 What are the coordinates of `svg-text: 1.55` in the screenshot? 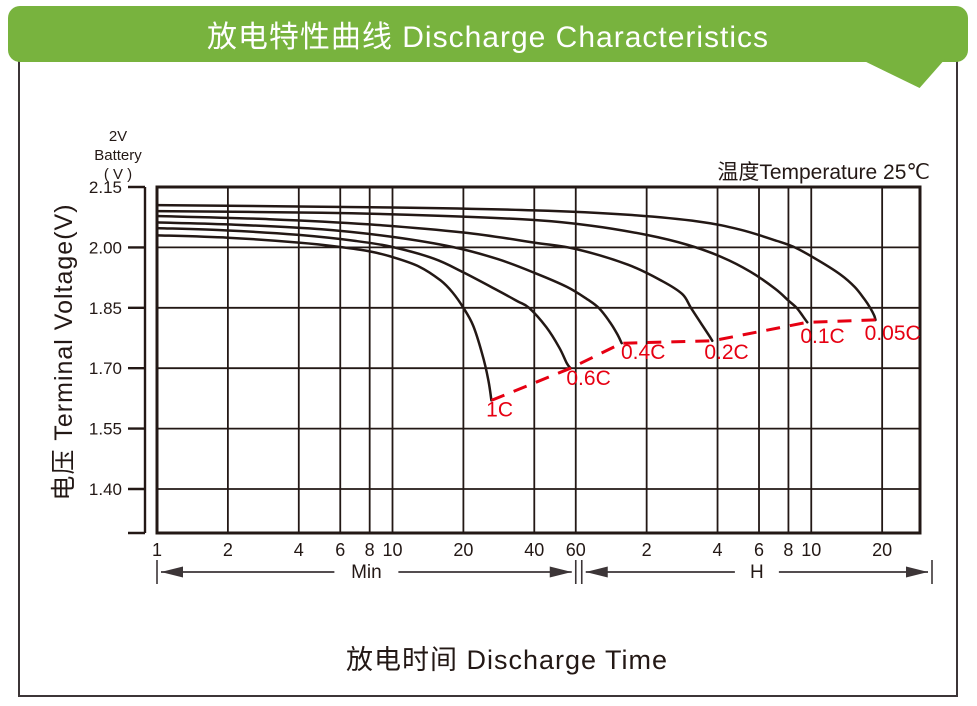 It's located at (105, 429).